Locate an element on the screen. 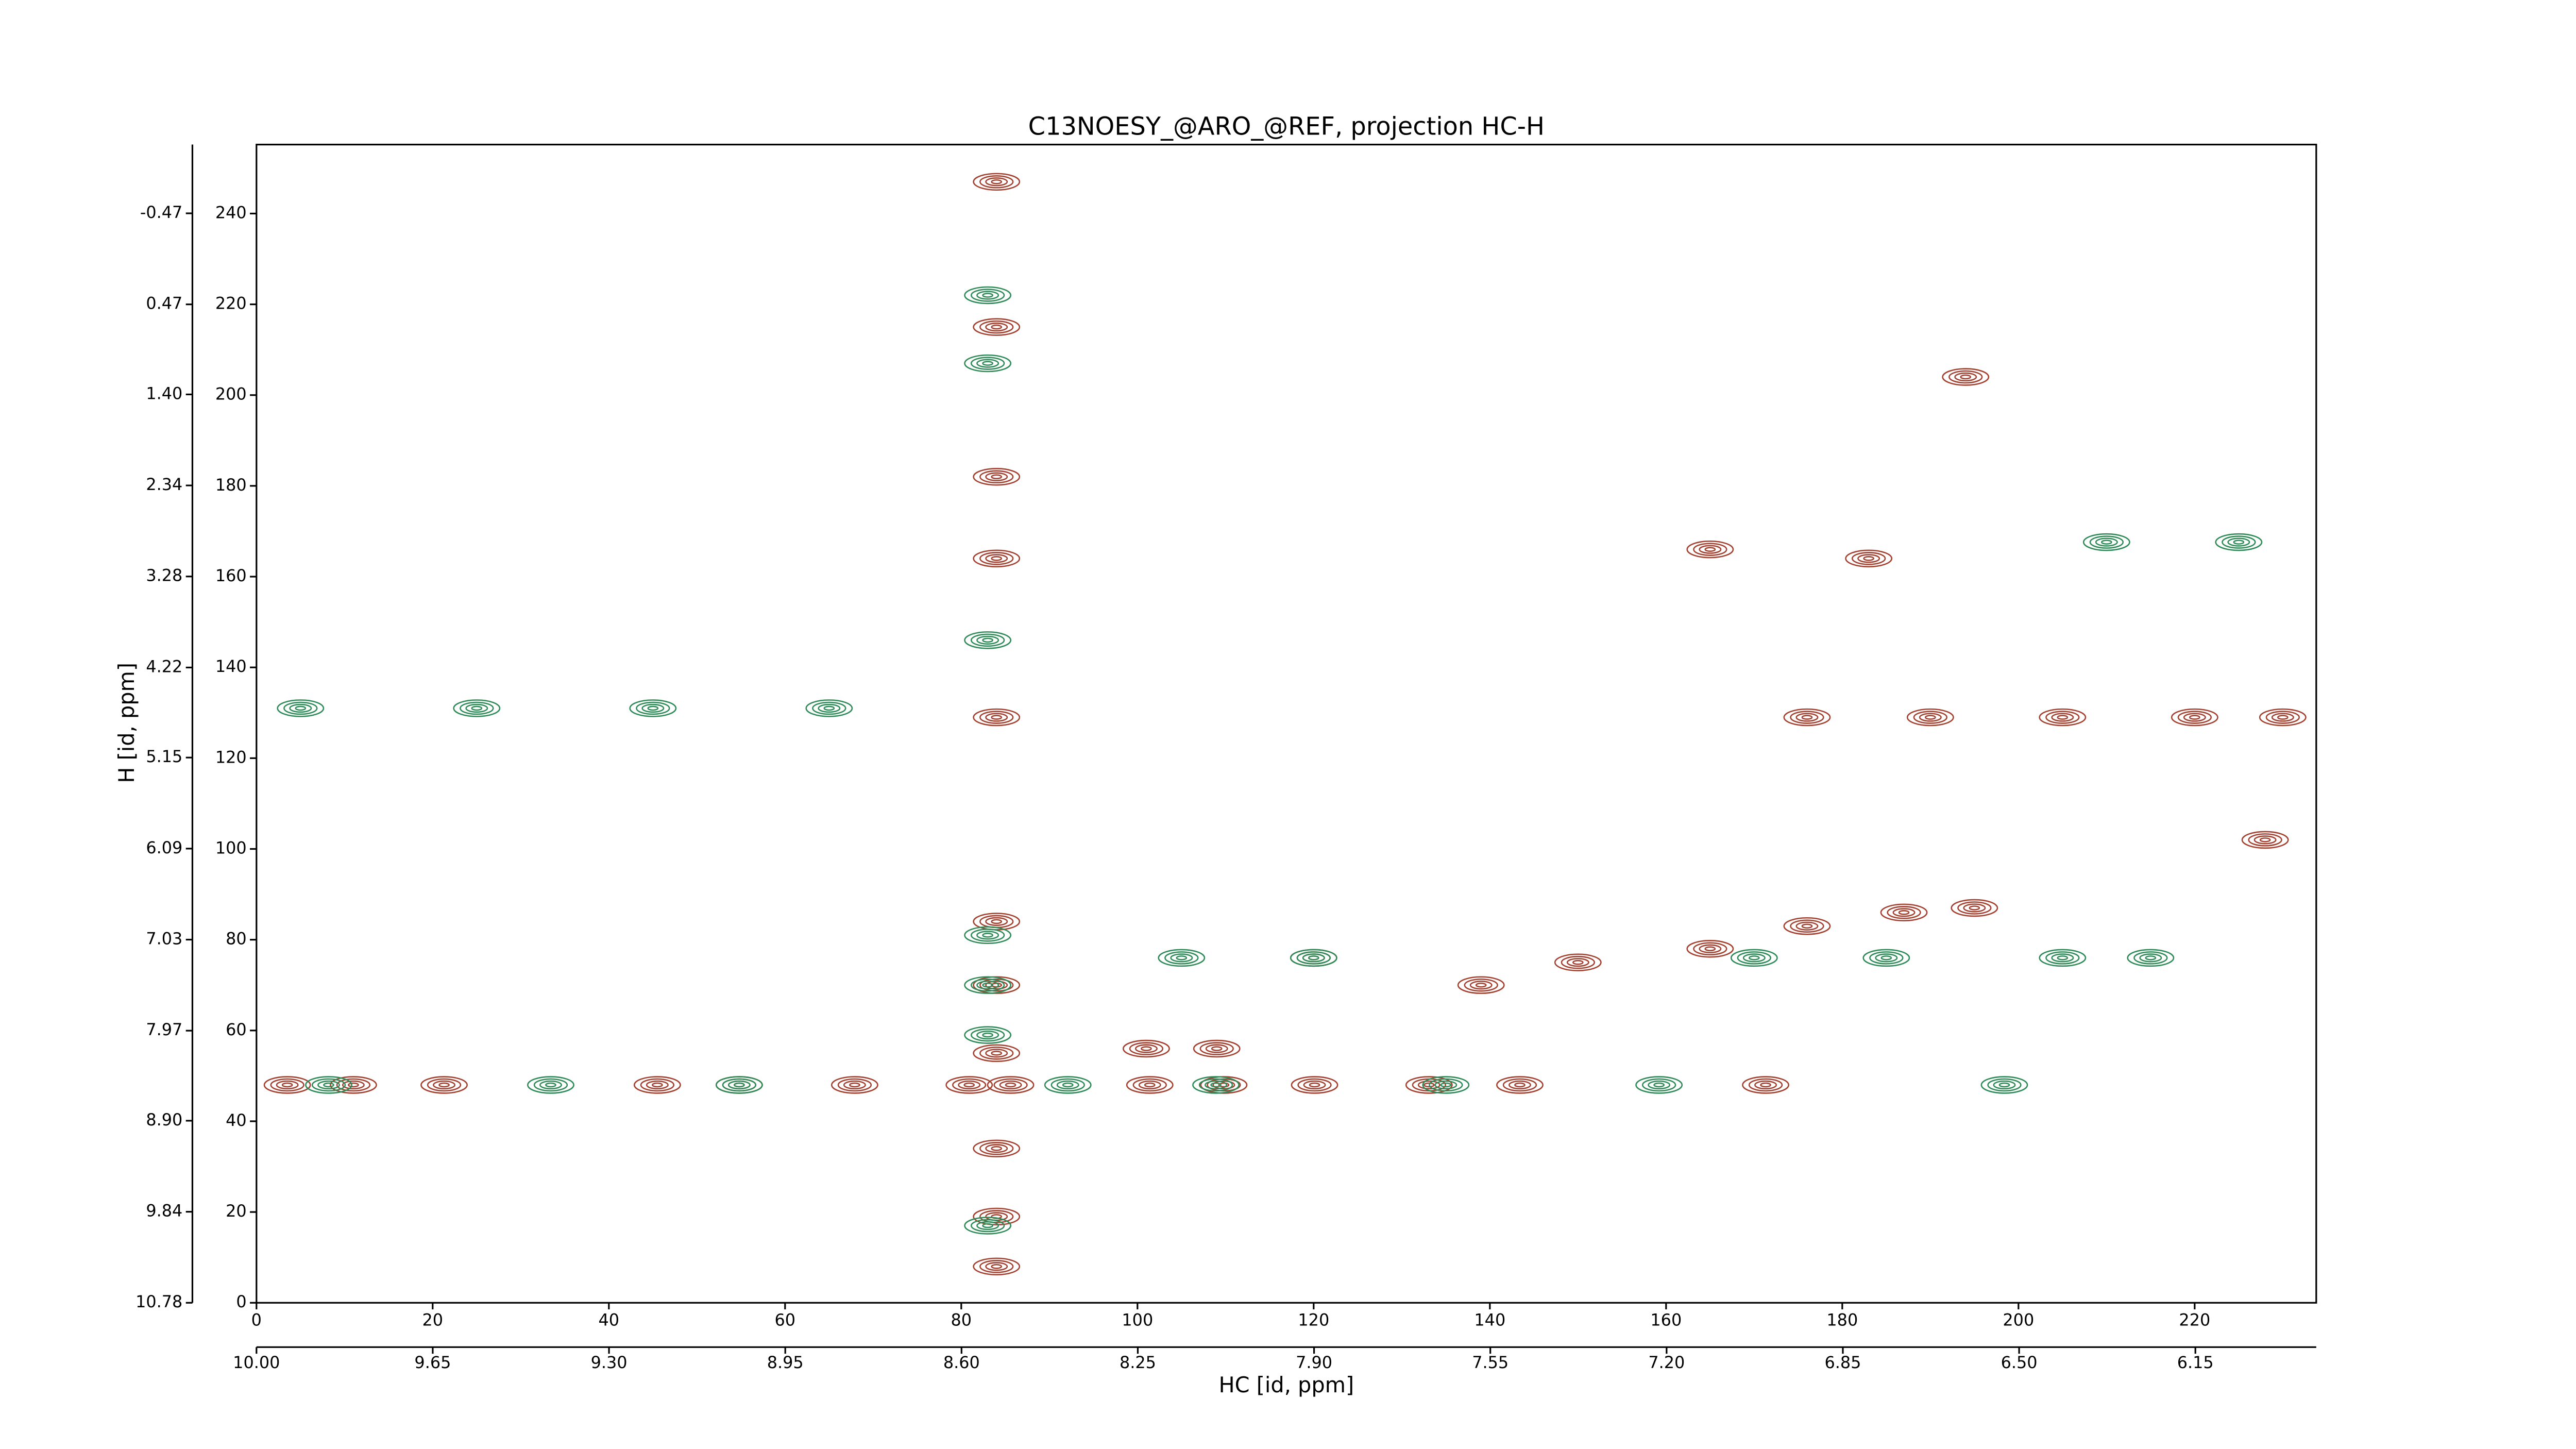 The width and height of the screenshot is (2576, 1449). y2-tick-label: 0.47 is located at coordinates (164, 303).